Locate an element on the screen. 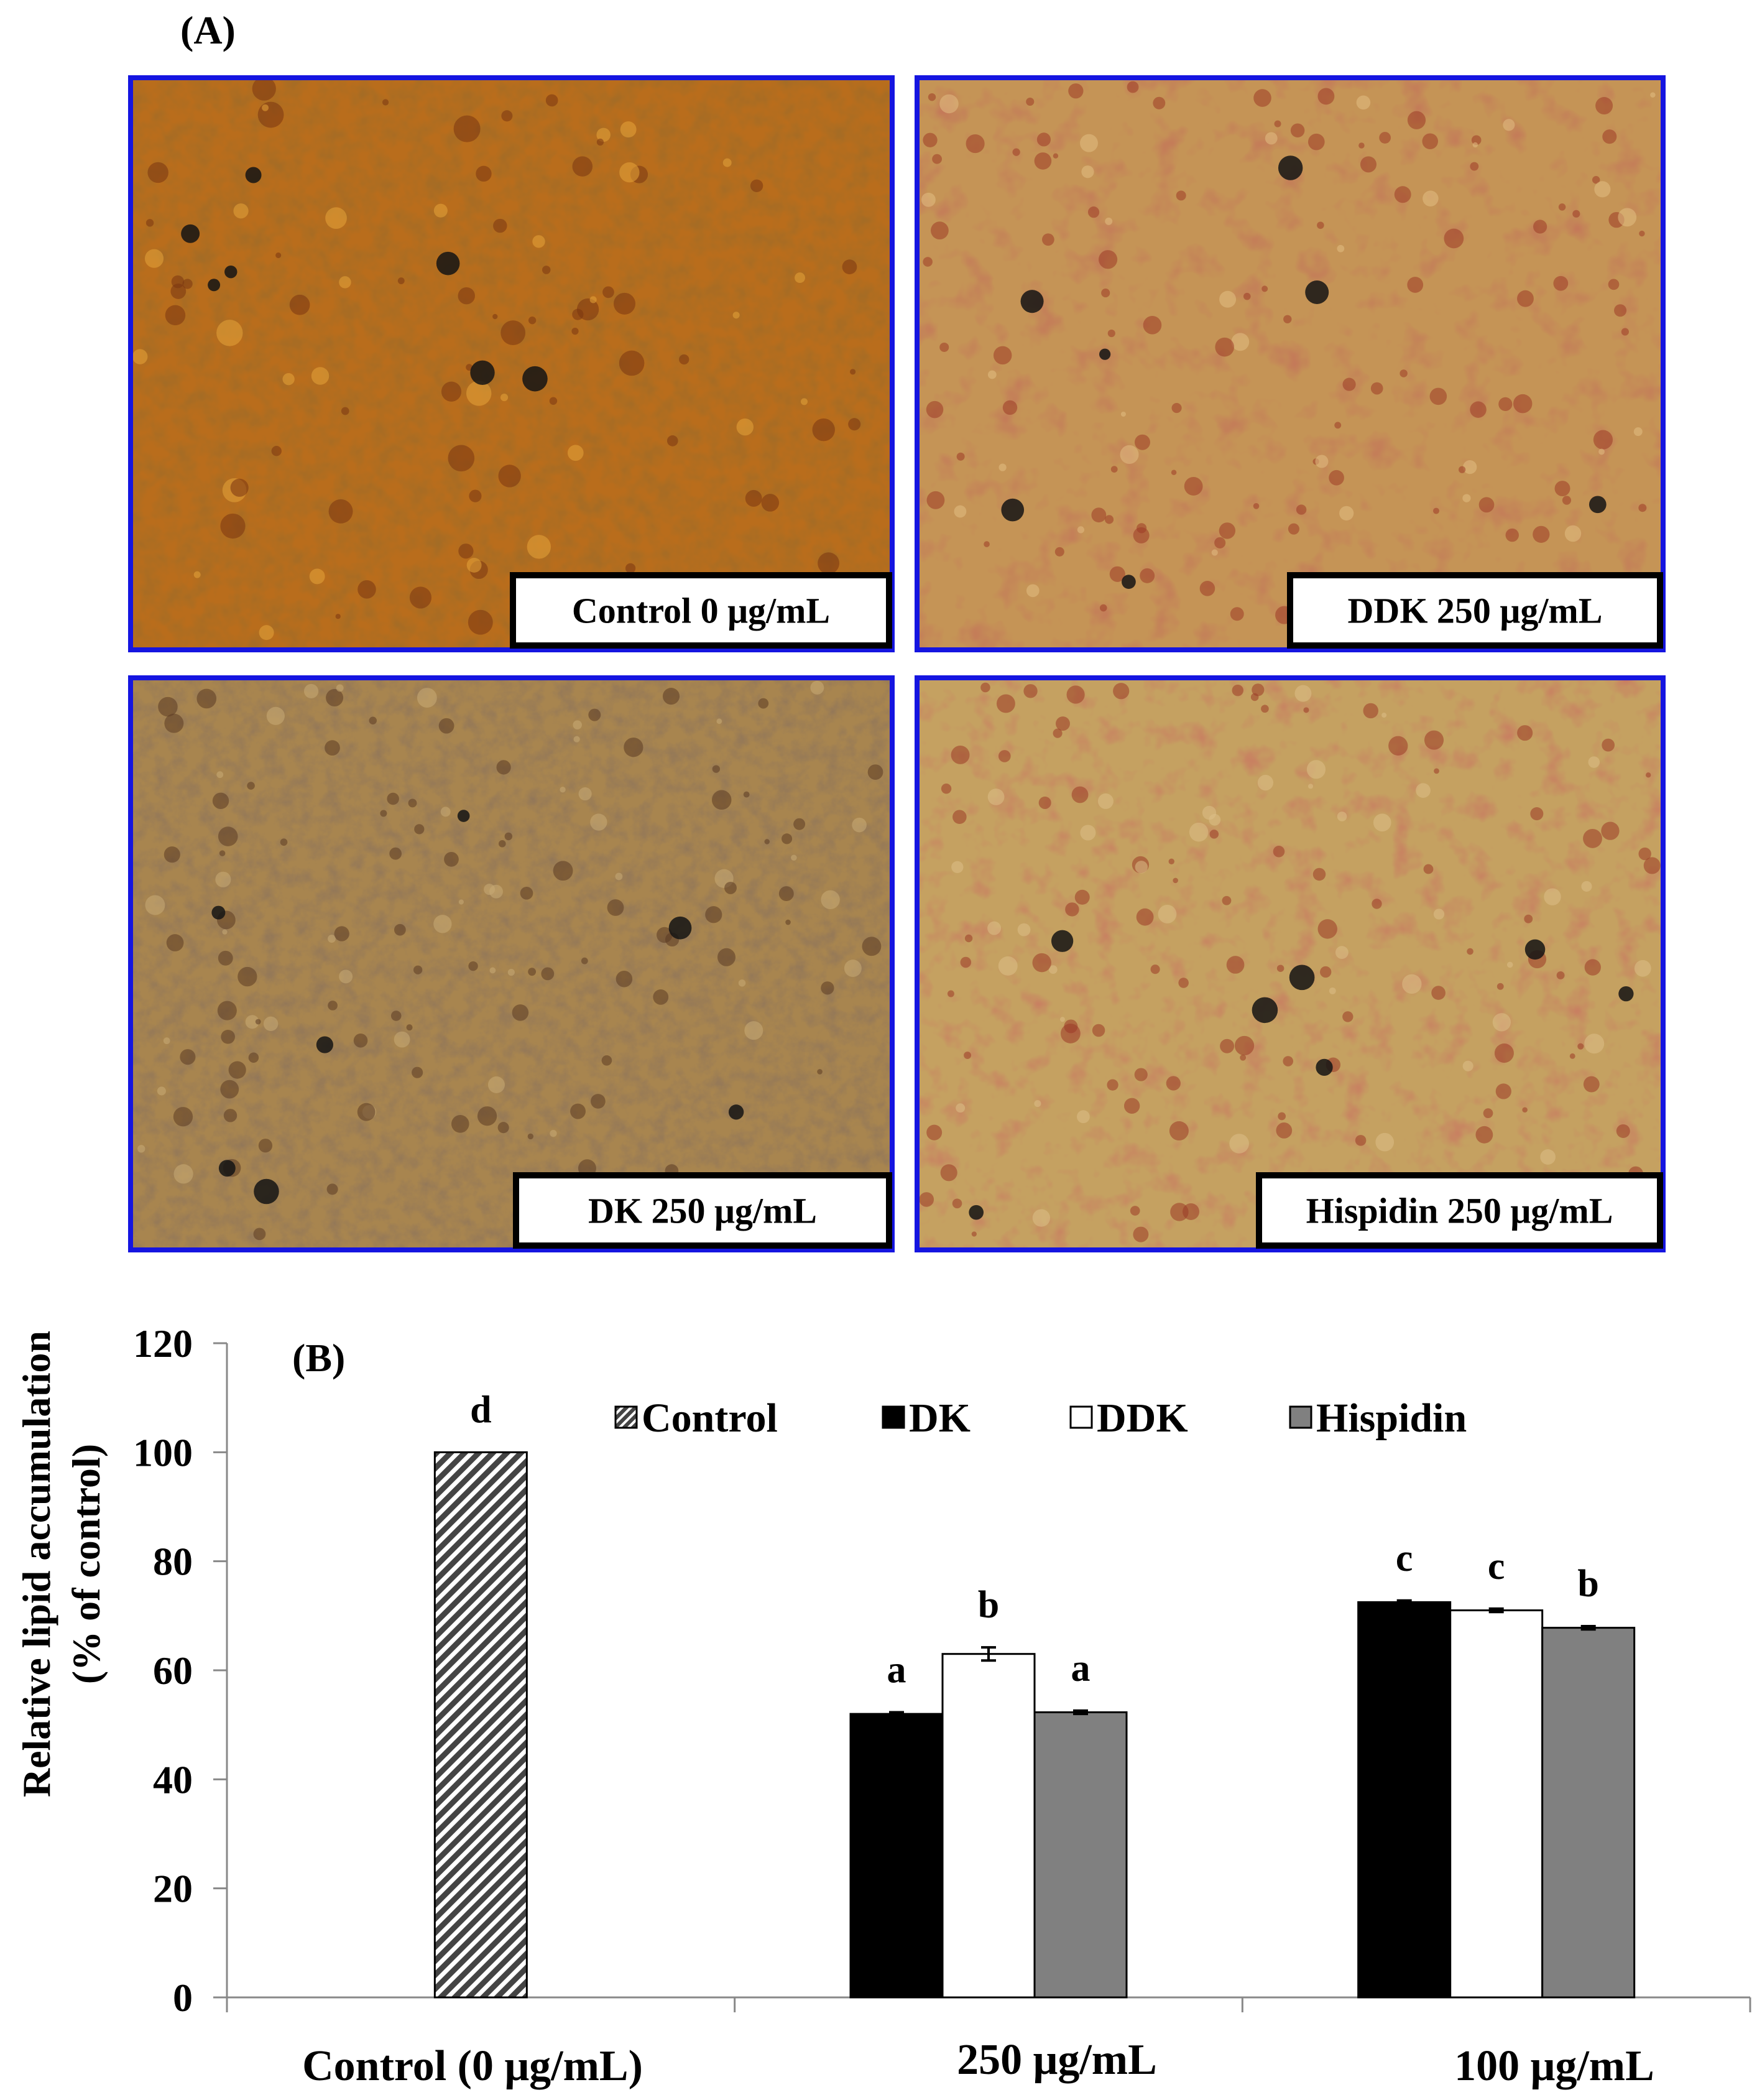 The image size is (1757, 2100). micrograph-caption: DDK 250 μg/mL is located at coordinates (1476, 611).